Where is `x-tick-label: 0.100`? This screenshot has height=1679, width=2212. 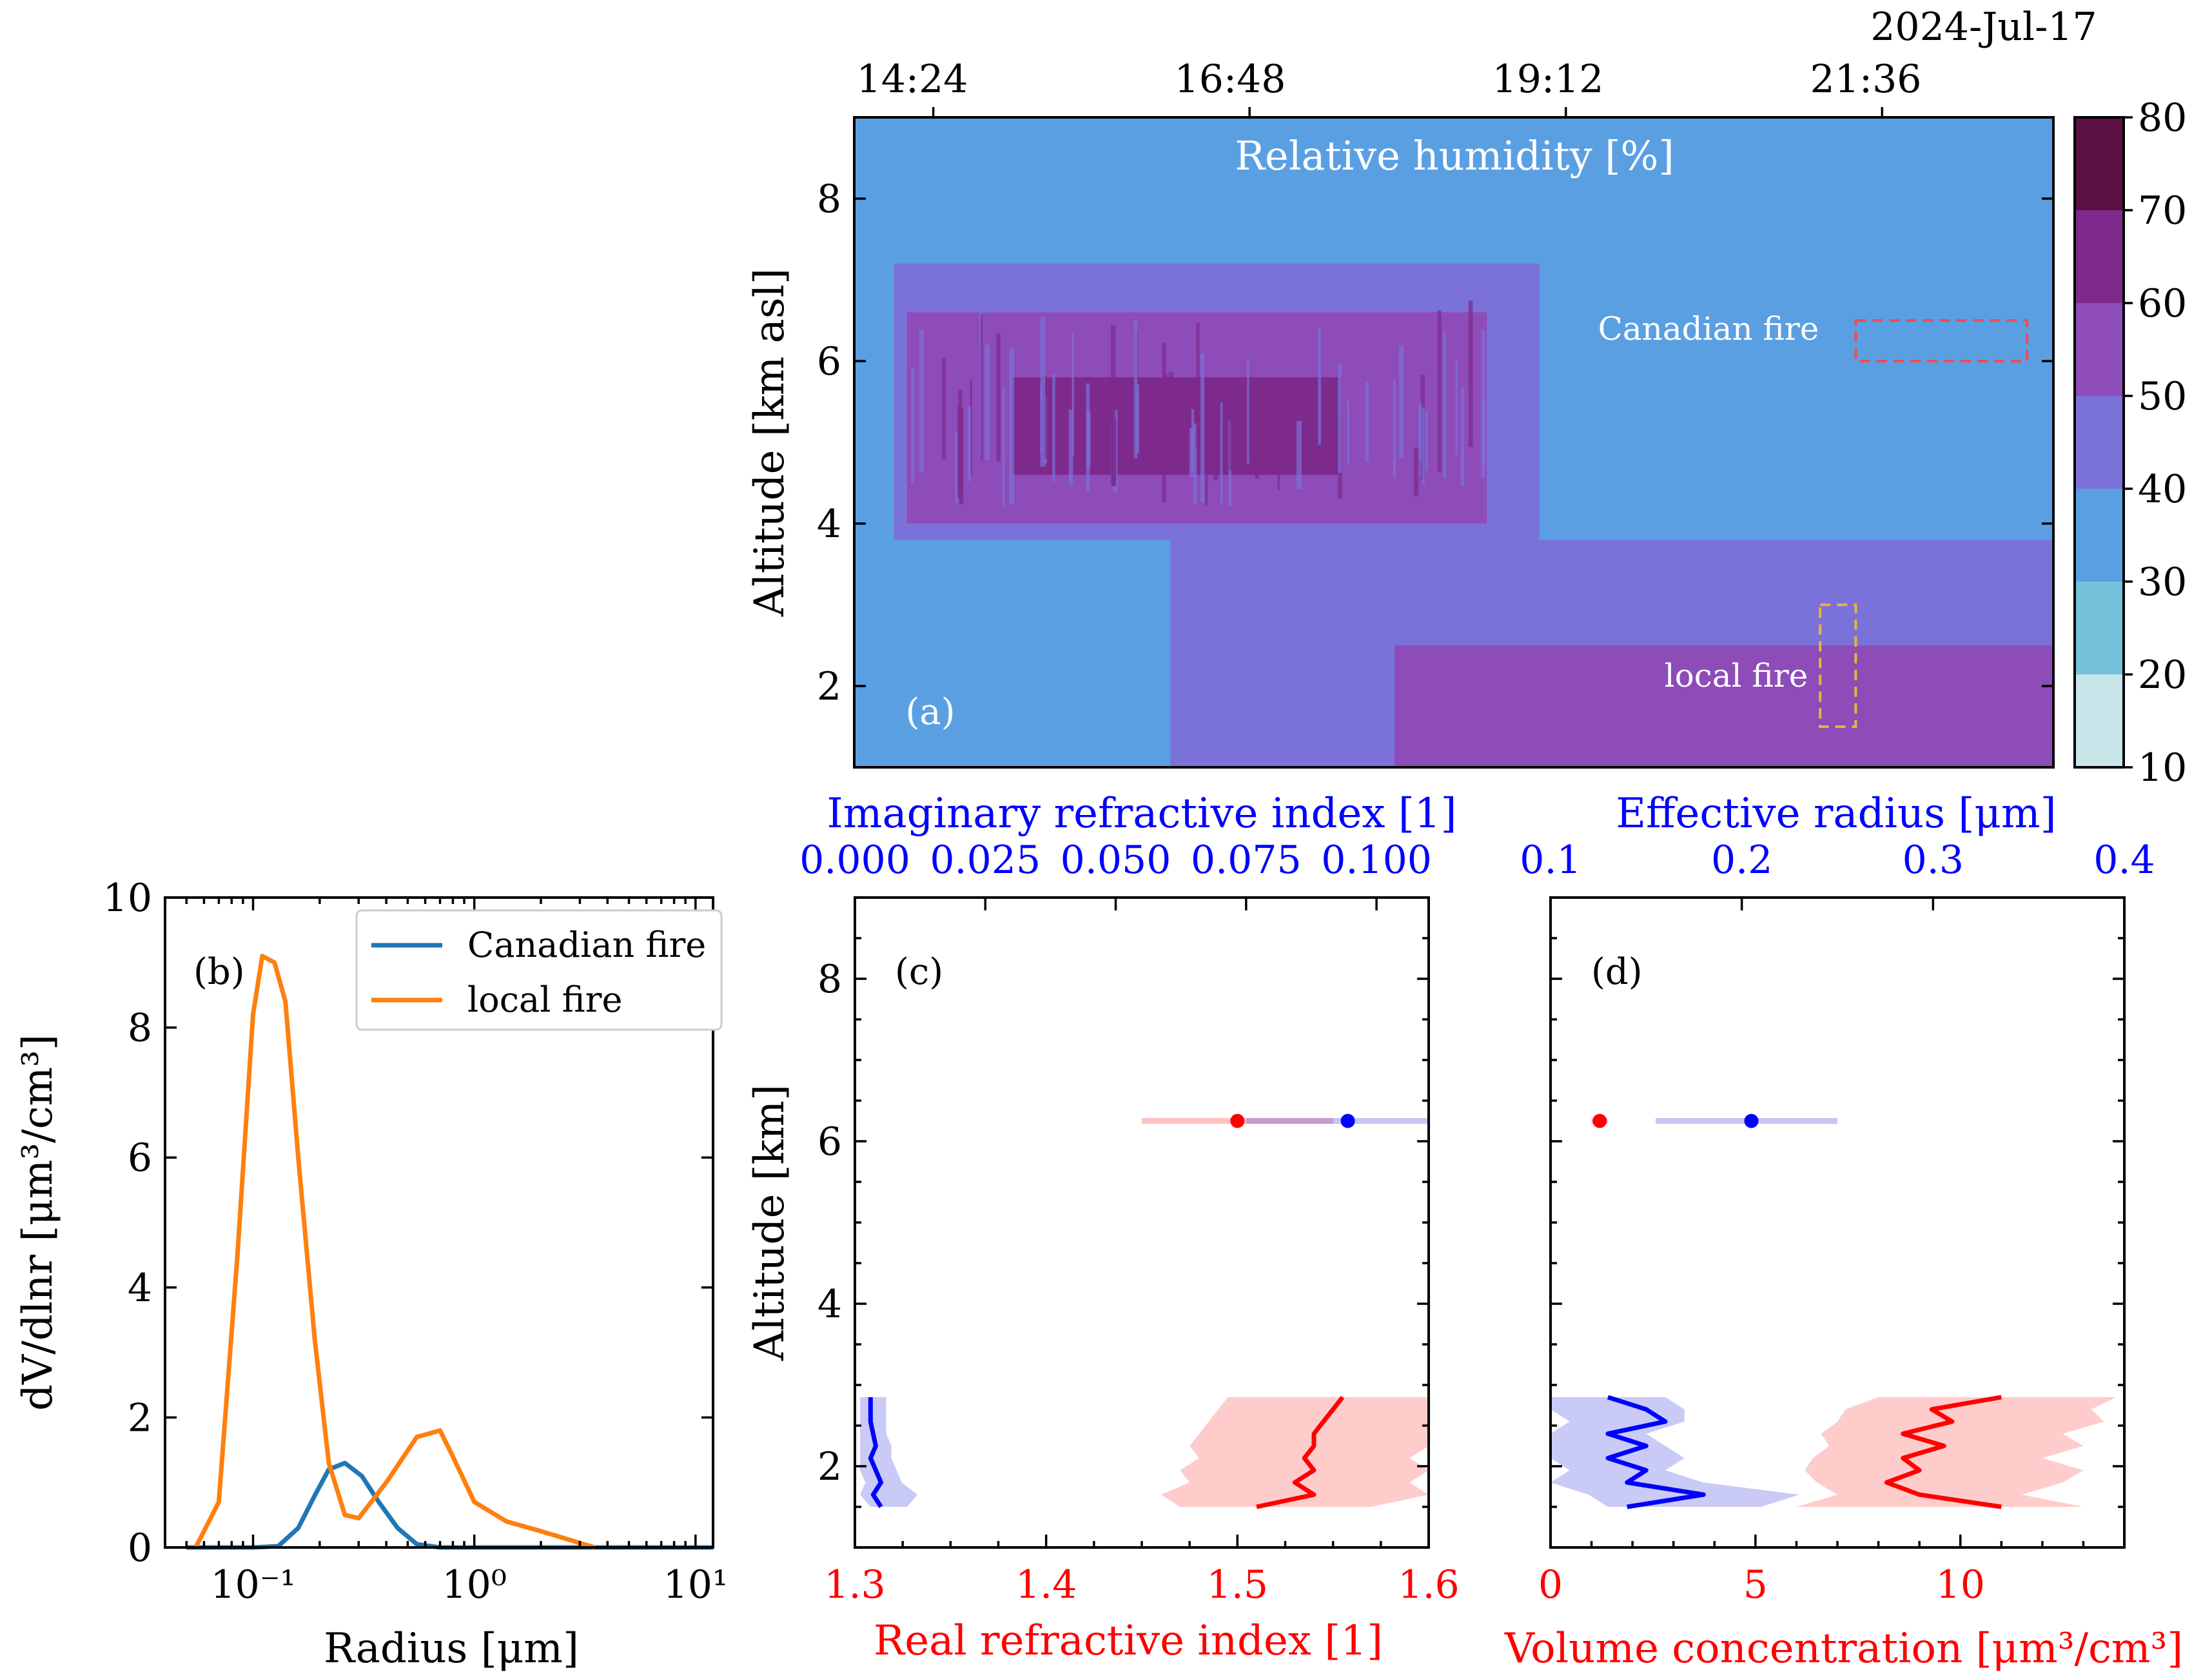
x-tick-label: 0.100 is located at coordinates (1376, 860).